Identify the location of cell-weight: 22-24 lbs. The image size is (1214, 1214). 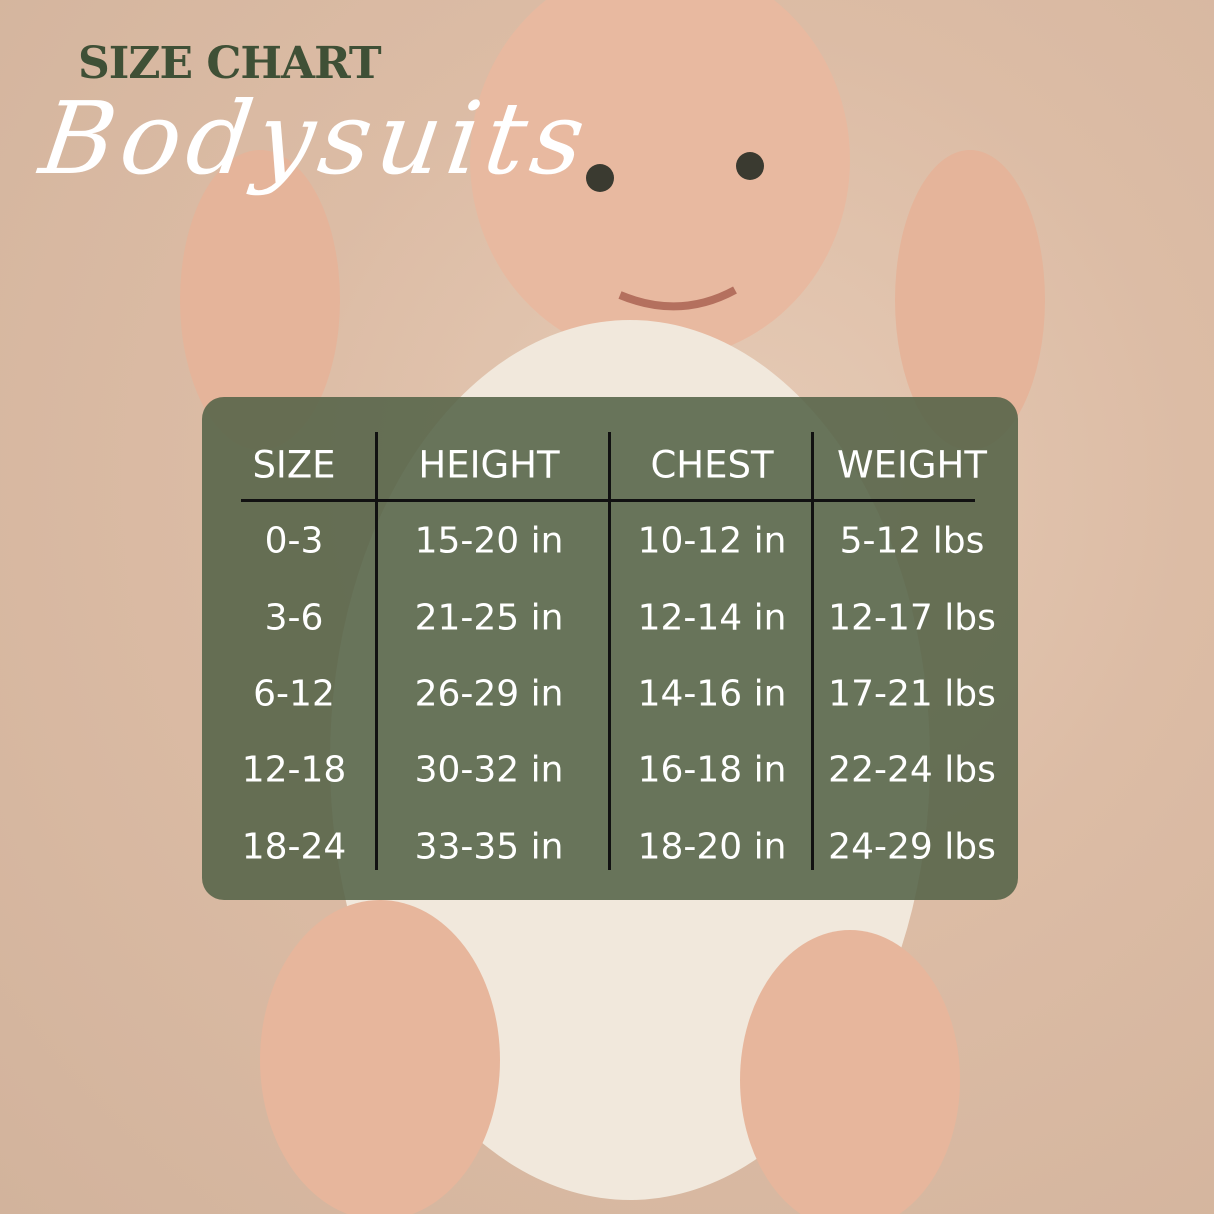
(912, 770).